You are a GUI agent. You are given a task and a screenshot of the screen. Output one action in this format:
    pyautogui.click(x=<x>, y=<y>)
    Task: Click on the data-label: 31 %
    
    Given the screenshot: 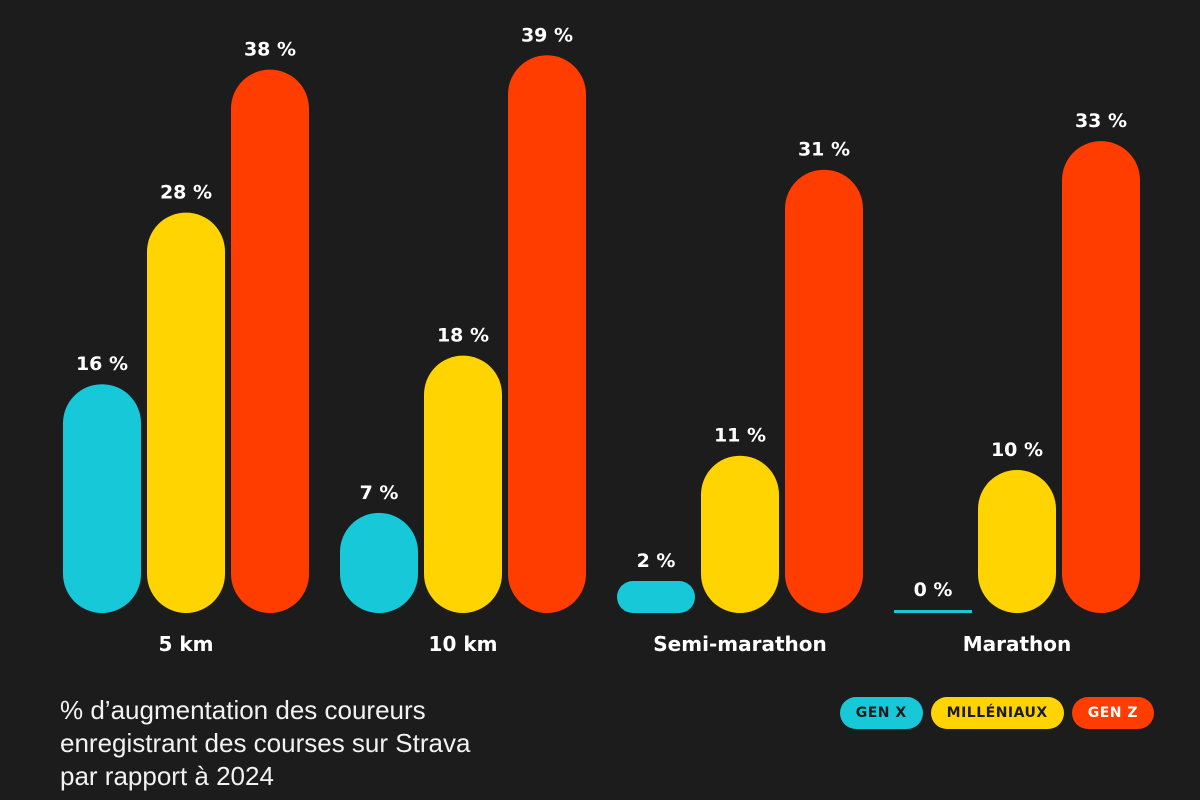 What is the action you would take?
    pyautogui.click(x=824, y=150)
    